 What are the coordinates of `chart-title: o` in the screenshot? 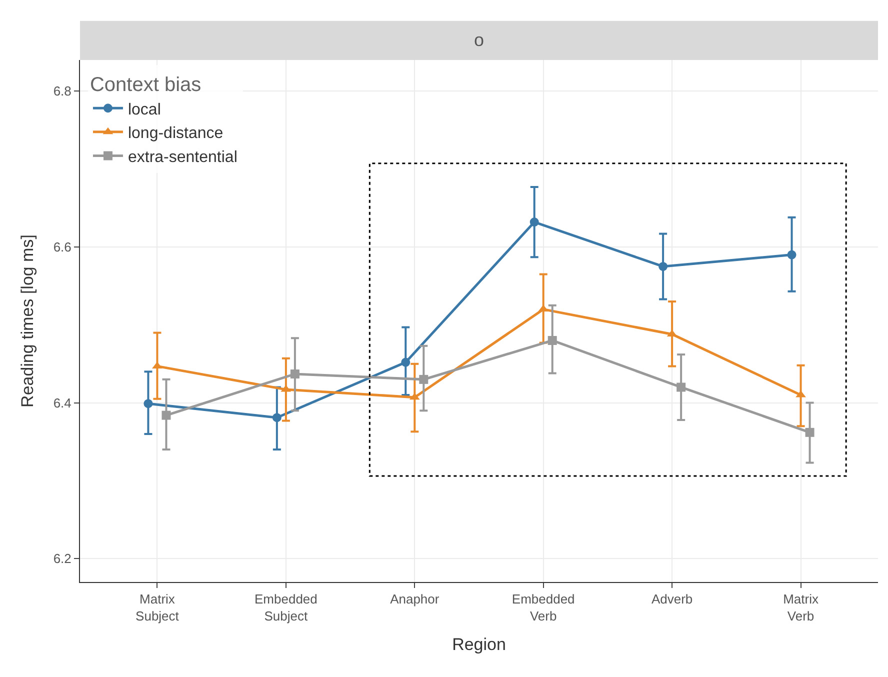 It's located at (479, 40).